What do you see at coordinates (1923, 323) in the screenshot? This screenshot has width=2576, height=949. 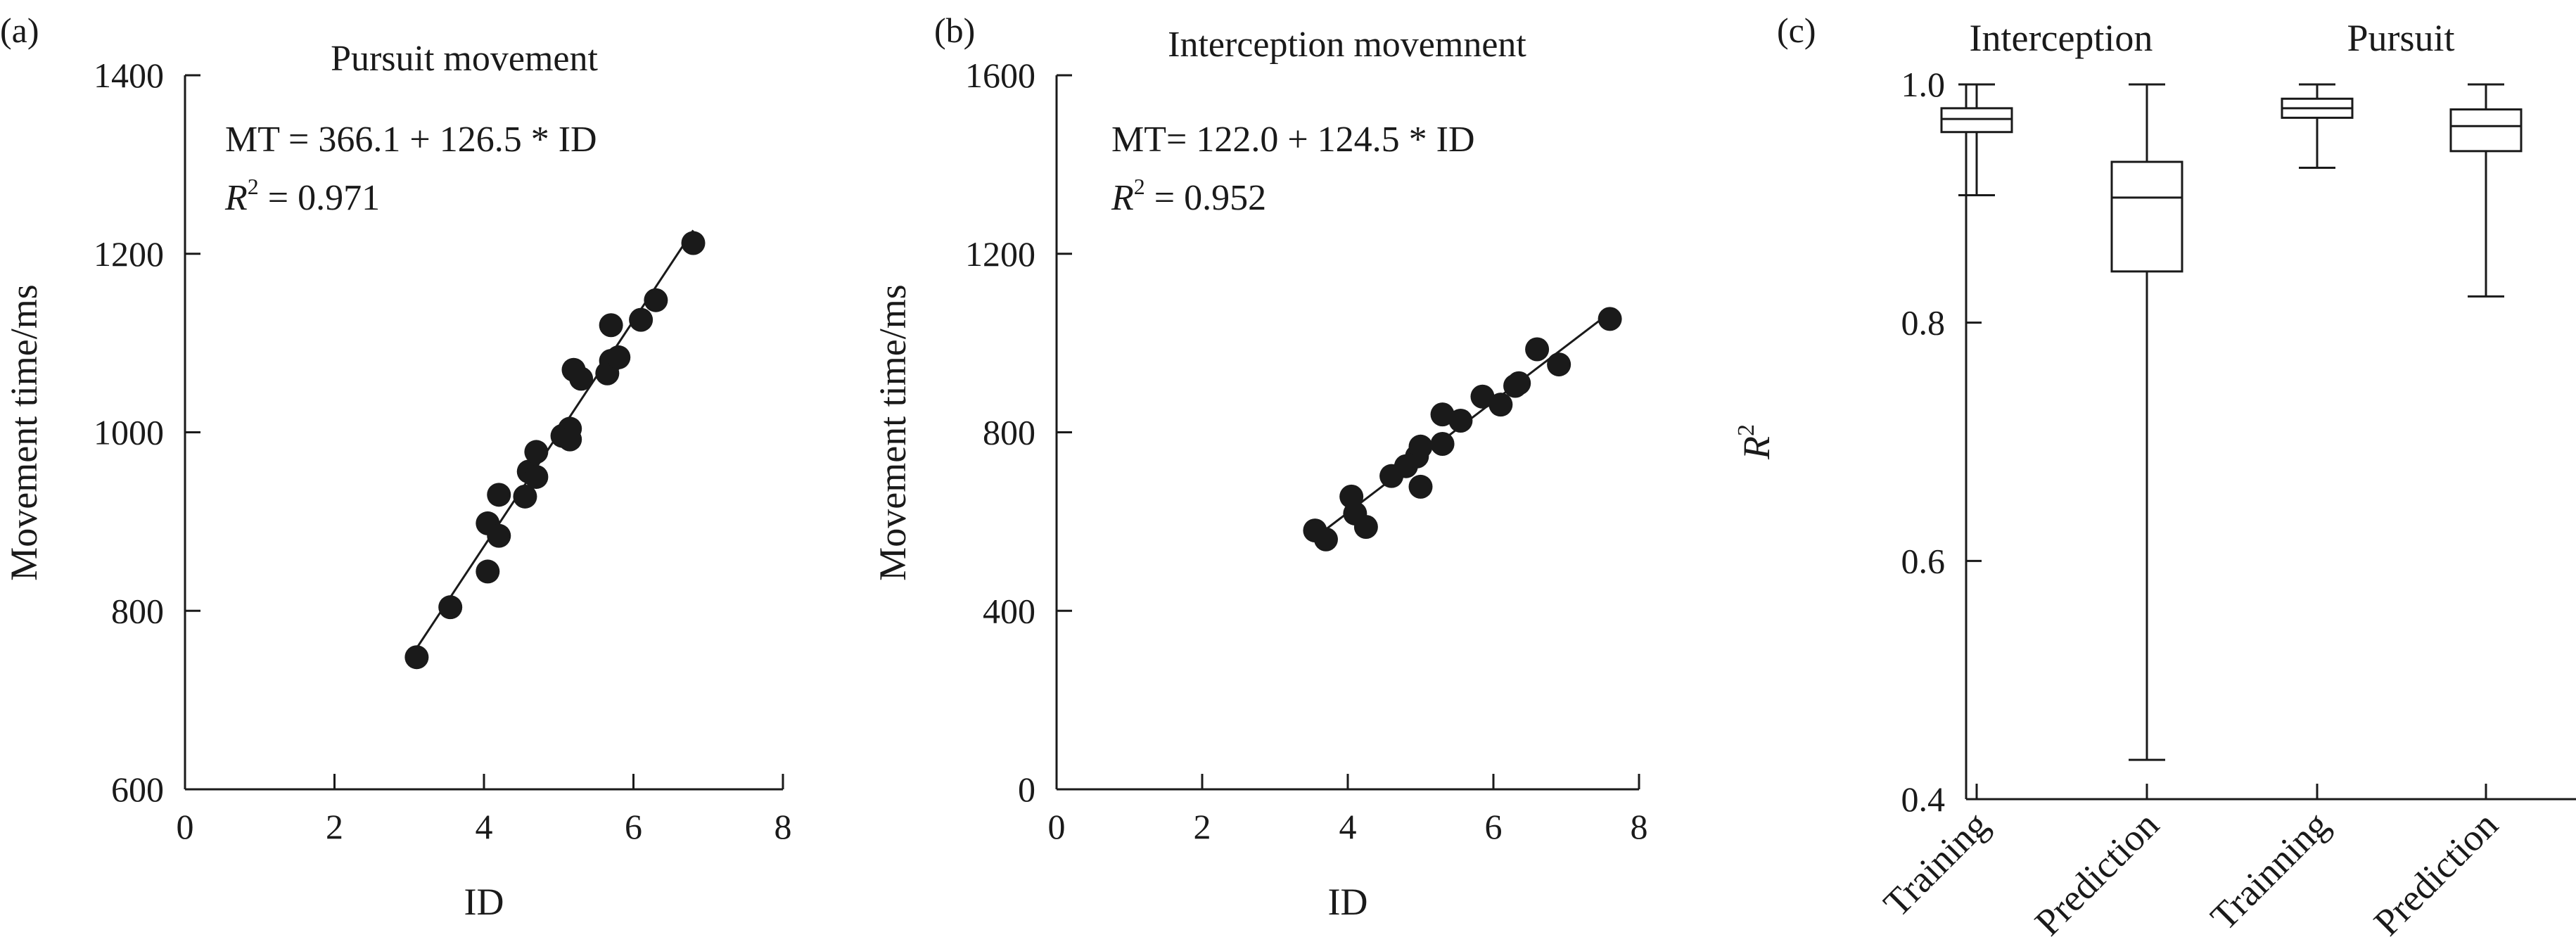 I see `y-tick-label: 0.8` at bounding box center [1923, 323].